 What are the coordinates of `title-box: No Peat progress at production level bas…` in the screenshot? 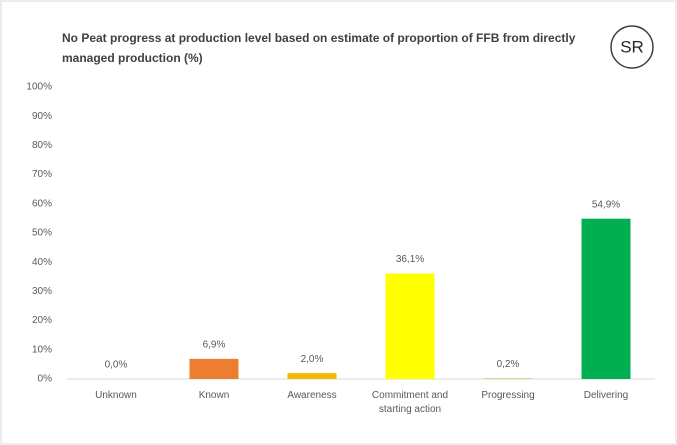 It's located at (319, 48).